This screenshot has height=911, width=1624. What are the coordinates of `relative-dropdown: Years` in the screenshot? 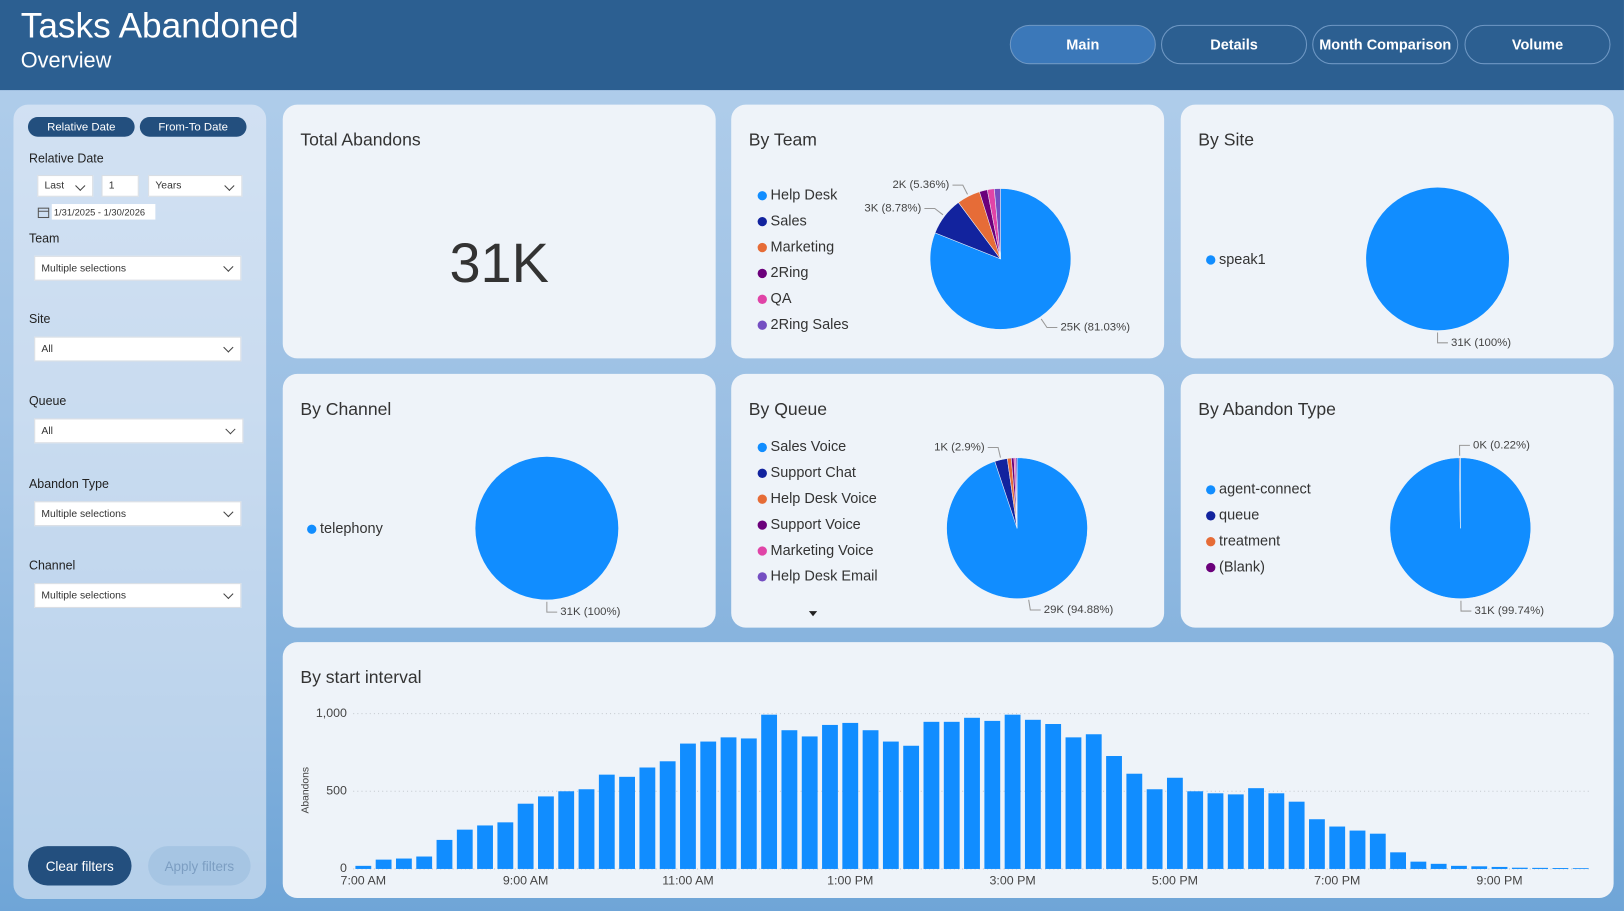 It's located at (195, 186).